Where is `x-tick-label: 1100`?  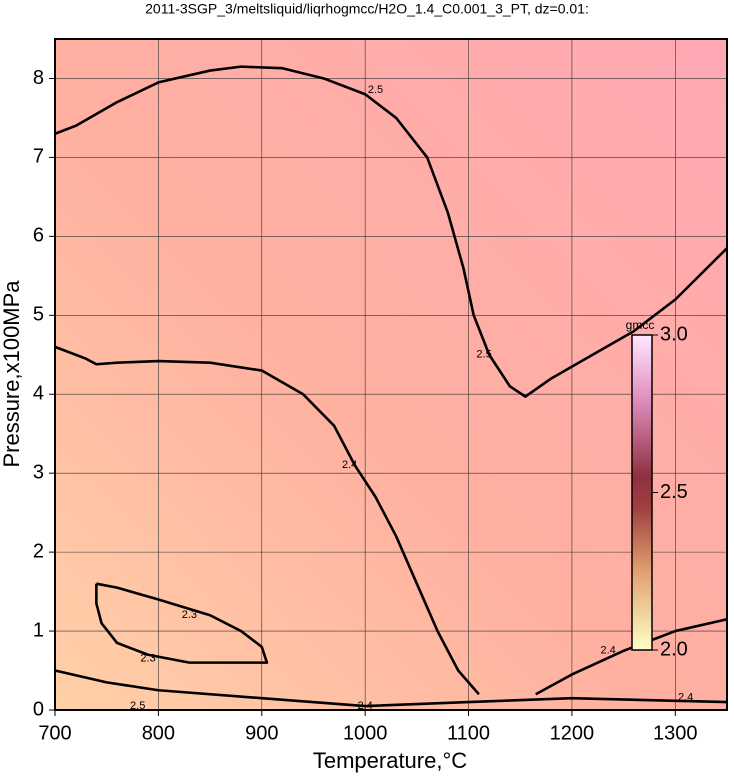 x-tick-label: 1100 is located at coordinates (468, 733).